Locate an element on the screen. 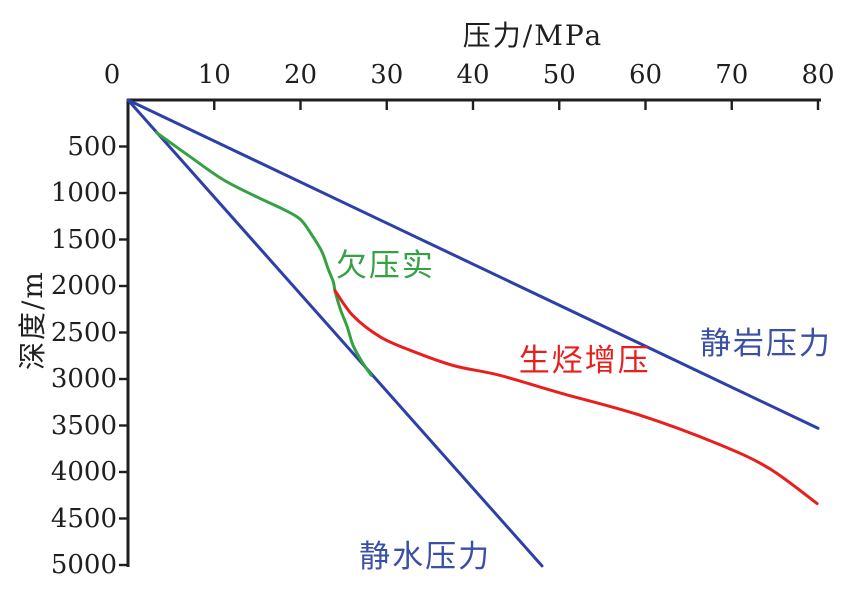 The width and height of the screenshot is (860, 610). y-tick-label-500: 500 is located at coordinates (92, 146).